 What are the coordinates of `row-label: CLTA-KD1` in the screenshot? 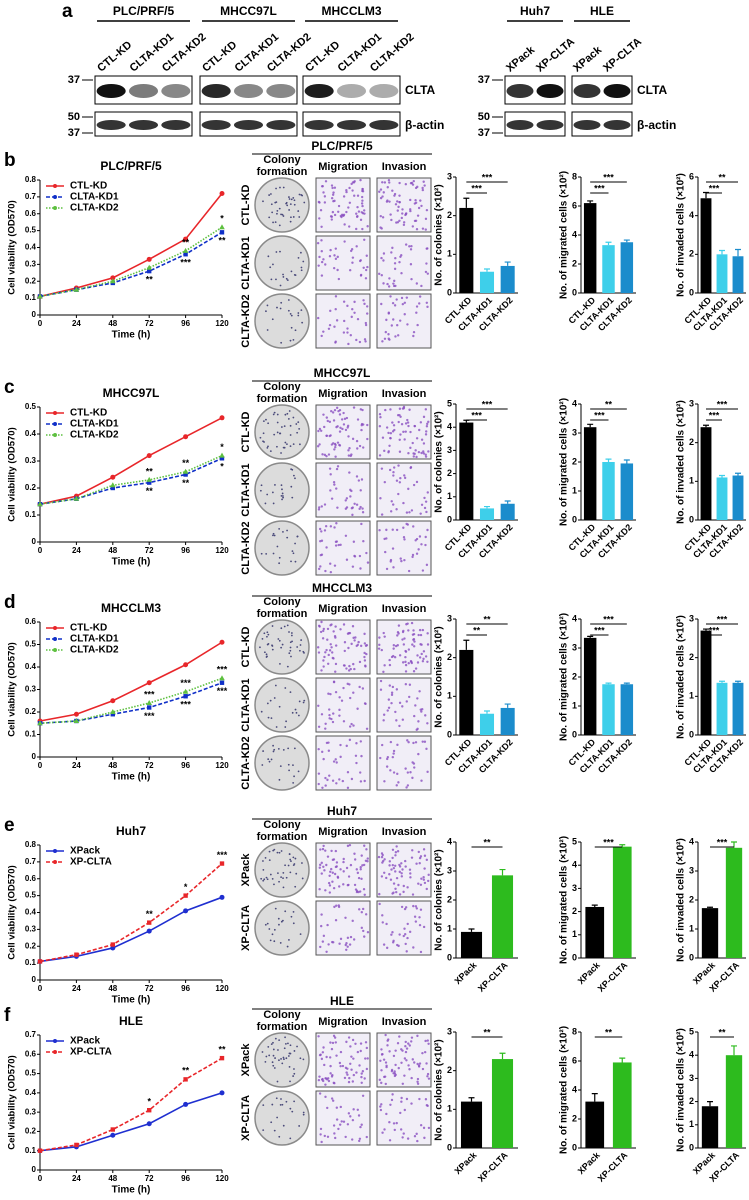 It's located at (246, 262).